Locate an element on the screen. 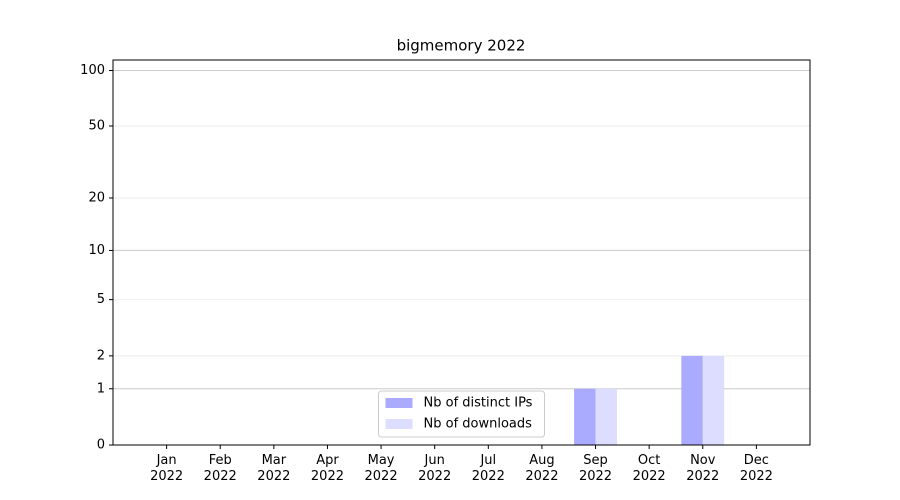  y-tick-label: 0 is located at coordinates (101, 445).